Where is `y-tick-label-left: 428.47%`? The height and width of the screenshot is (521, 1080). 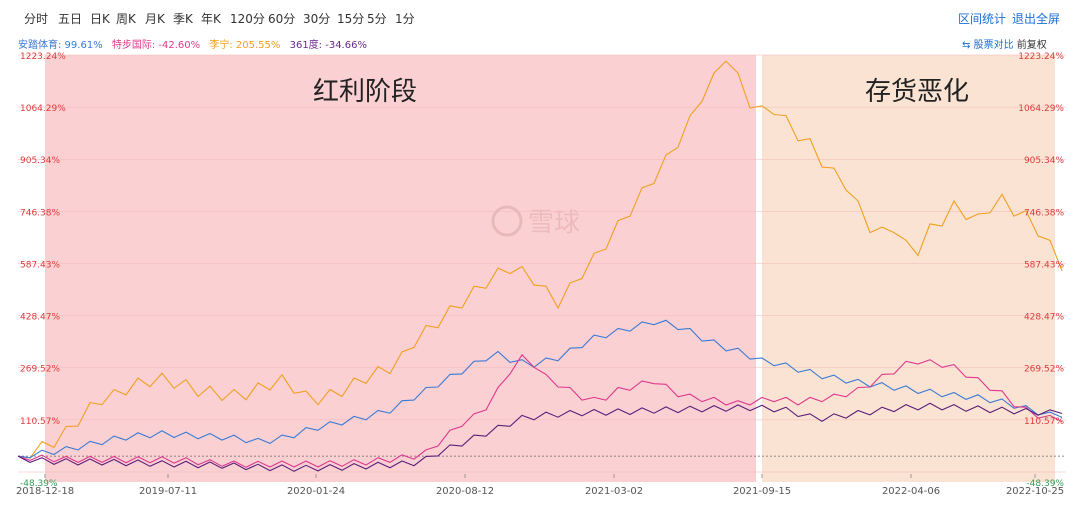
y-tick-label-left: 428.47% is located at coordinates (40, 318).